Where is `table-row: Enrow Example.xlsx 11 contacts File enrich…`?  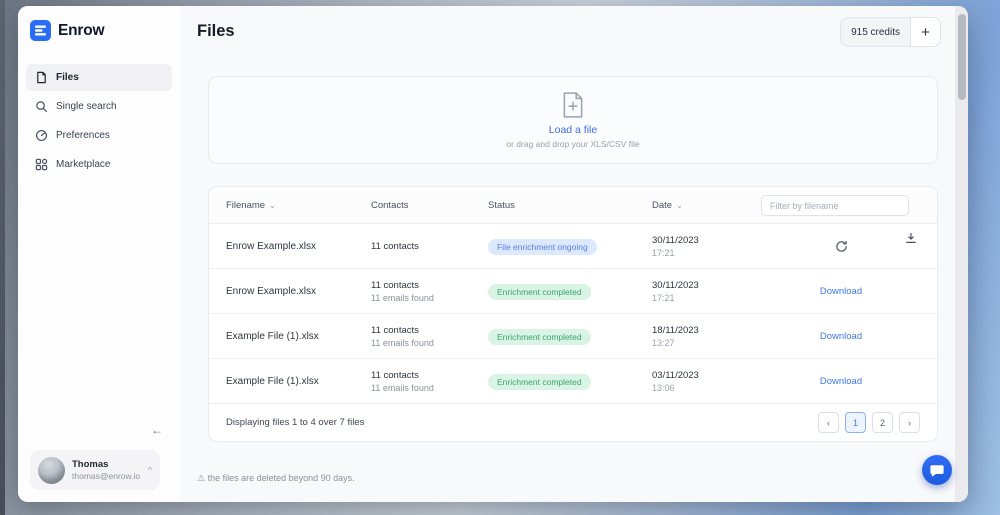
table-row: Enrow Example.xlsx 11 contacts File enrich… is located at coordinates (573, 246).